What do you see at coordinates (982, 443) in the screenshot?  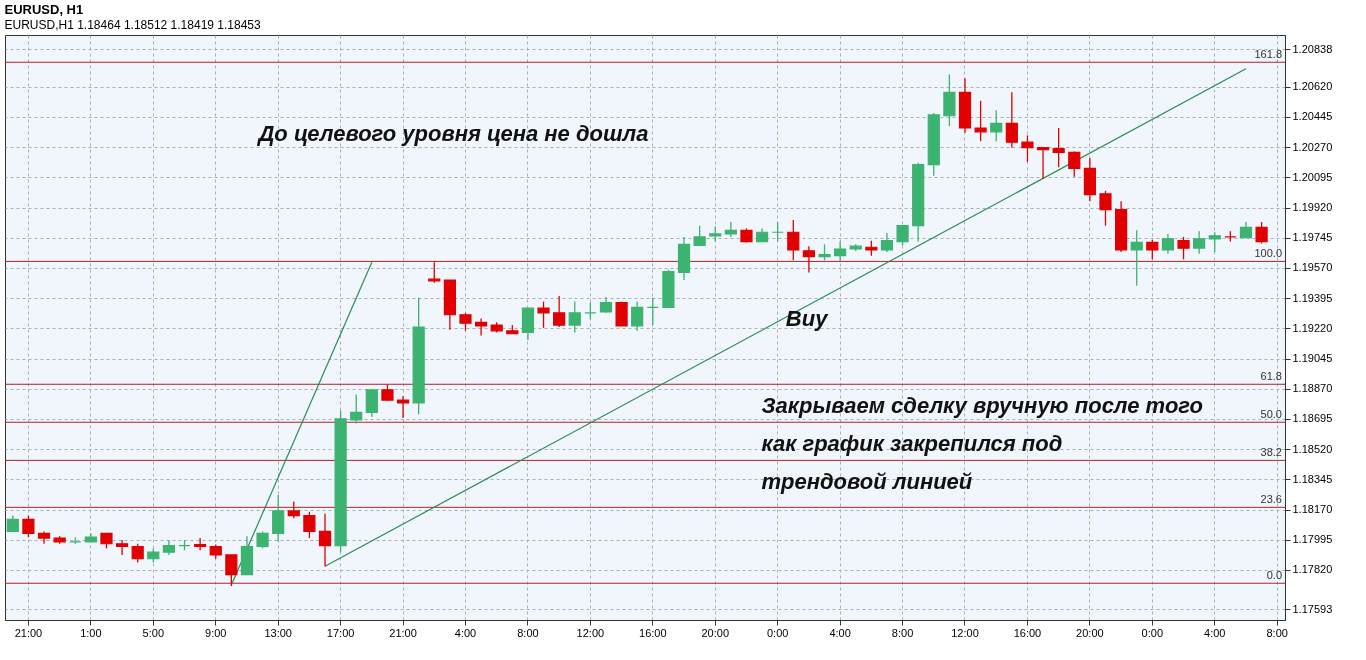 I see `annotation: Закрываем сделку вручную после того как график закрепился под трендовой линией` at bounding box center [982, 443].